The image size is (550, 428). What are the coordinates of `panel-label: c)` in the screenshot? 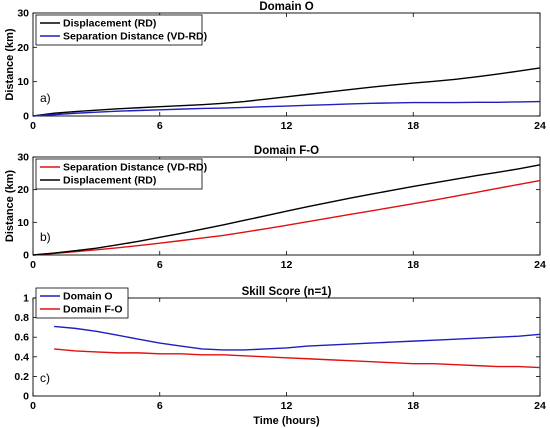 It's located at (45, 378).